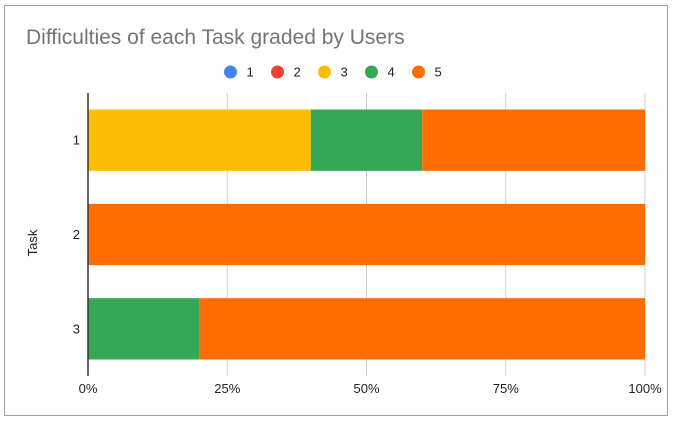 This screenshot has height=424, width=674. Describe the element at coordinates (76, 140) in the screenshot. I see `category-label: 1` at that location.